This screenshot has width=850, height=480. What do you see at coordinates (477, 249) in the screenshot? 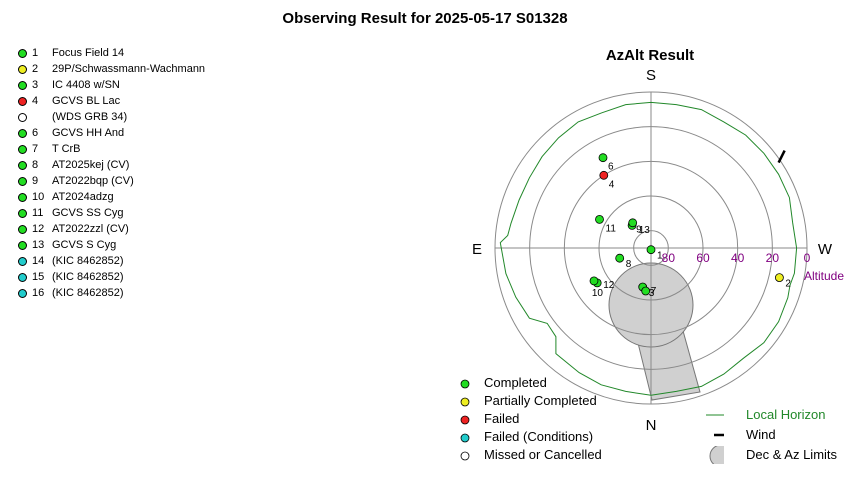
I see `direction-label-east: E` at bounding box center [477, 249].